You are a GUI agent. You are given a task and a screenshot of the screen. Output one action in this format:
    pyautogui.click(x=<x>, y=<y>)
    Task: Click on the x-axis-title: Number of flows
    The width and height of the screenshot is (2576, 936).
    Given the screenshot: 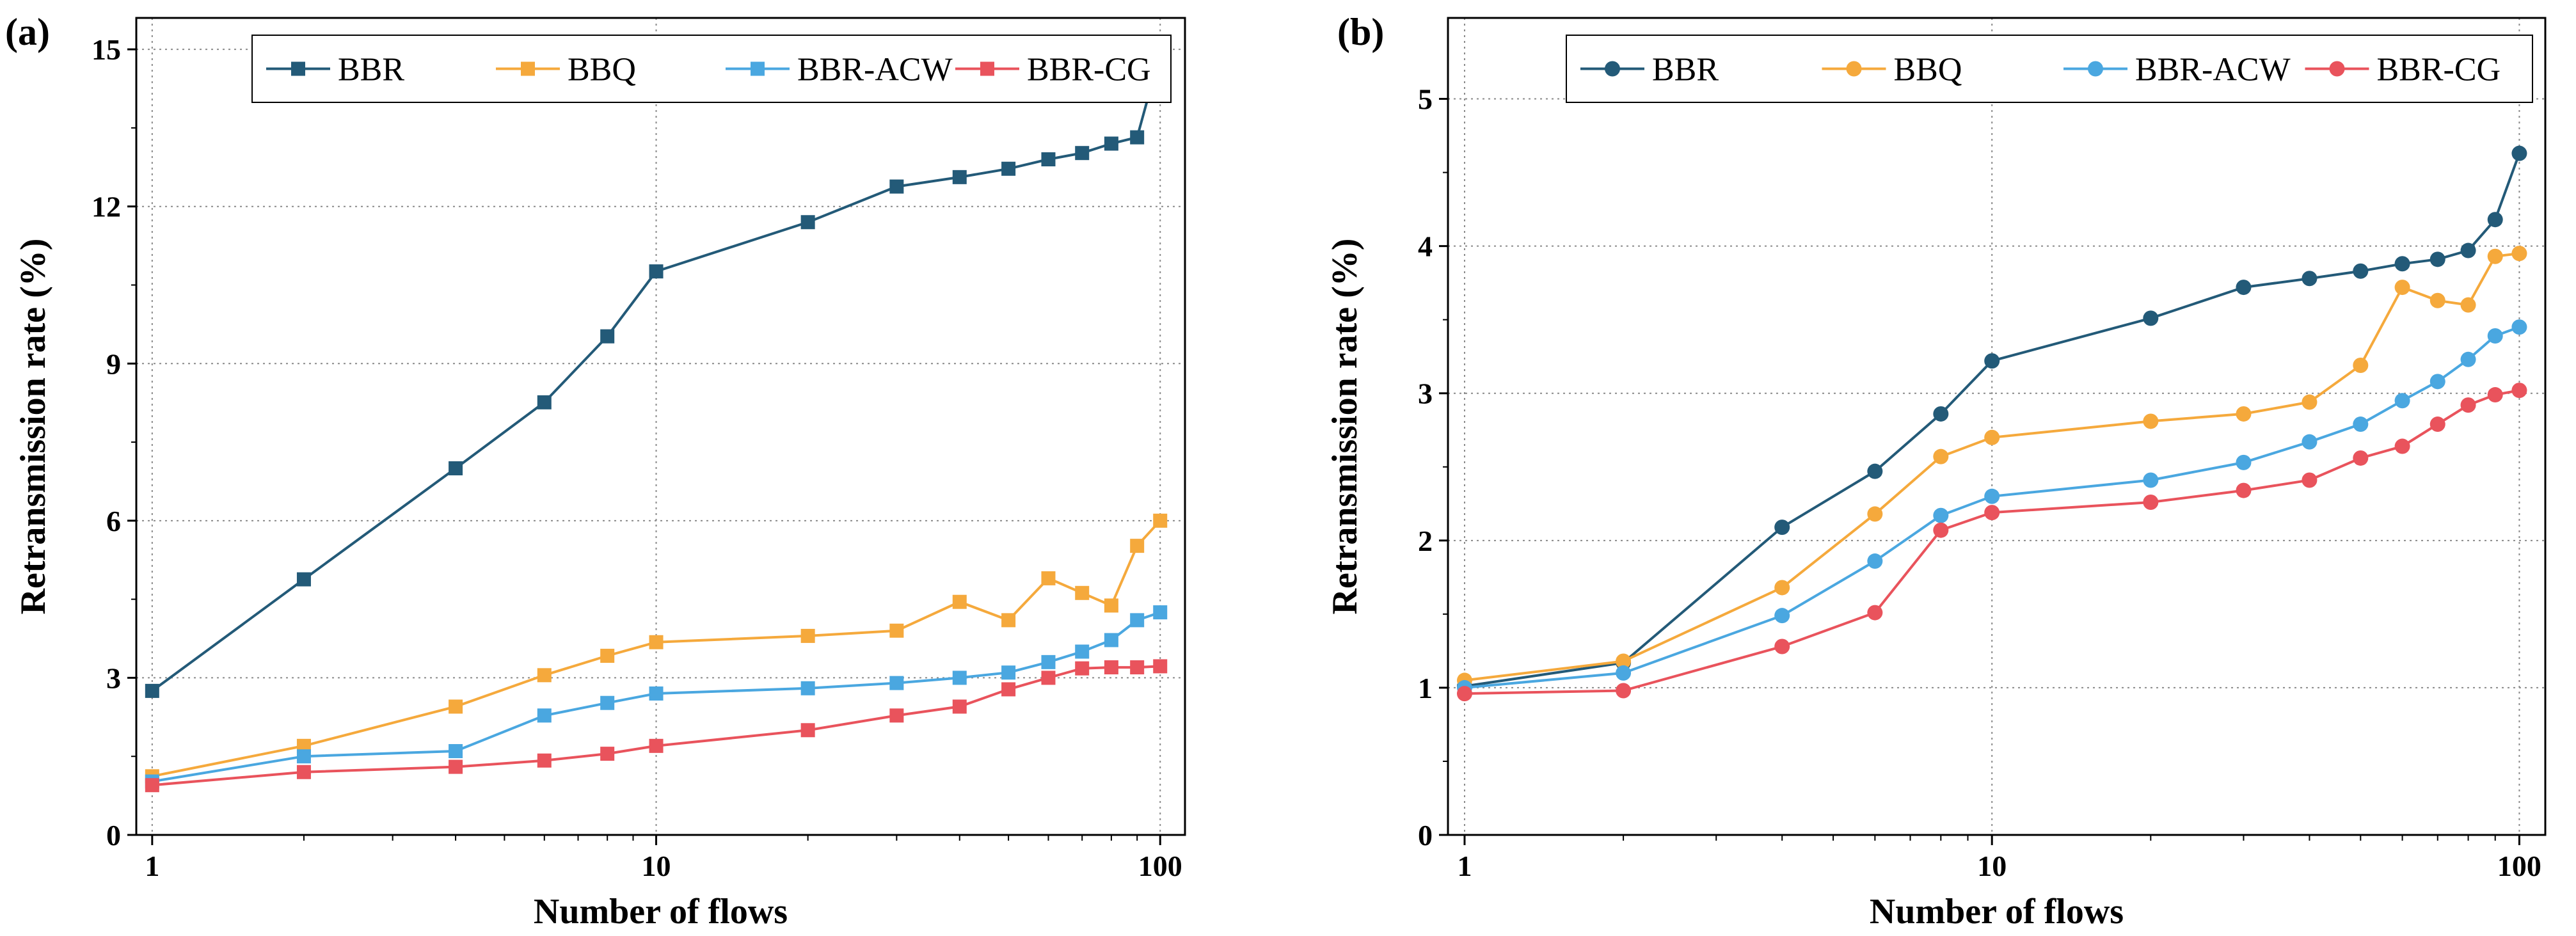 What is the action you would take?
    pyautogui.click(x=661, y=912)
    